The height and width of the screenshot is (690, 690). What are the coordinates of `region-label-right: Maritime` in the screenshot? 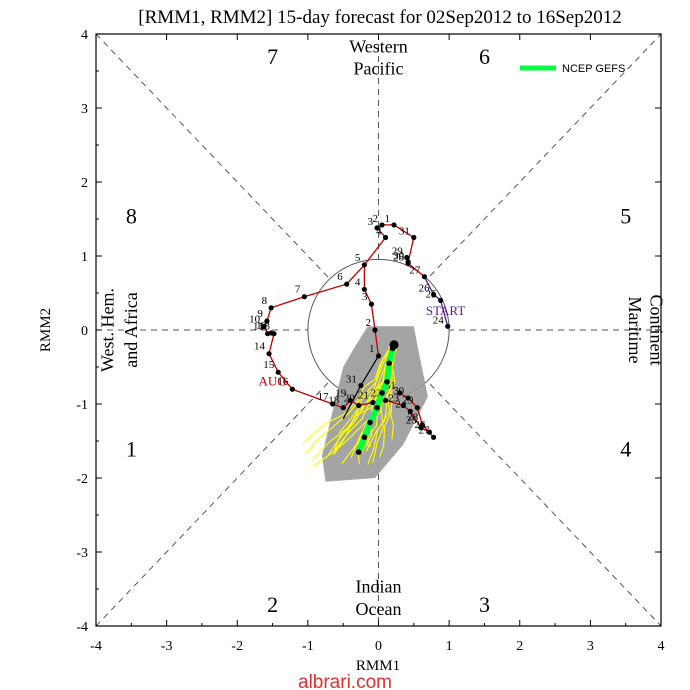 It's located at (635, 330).